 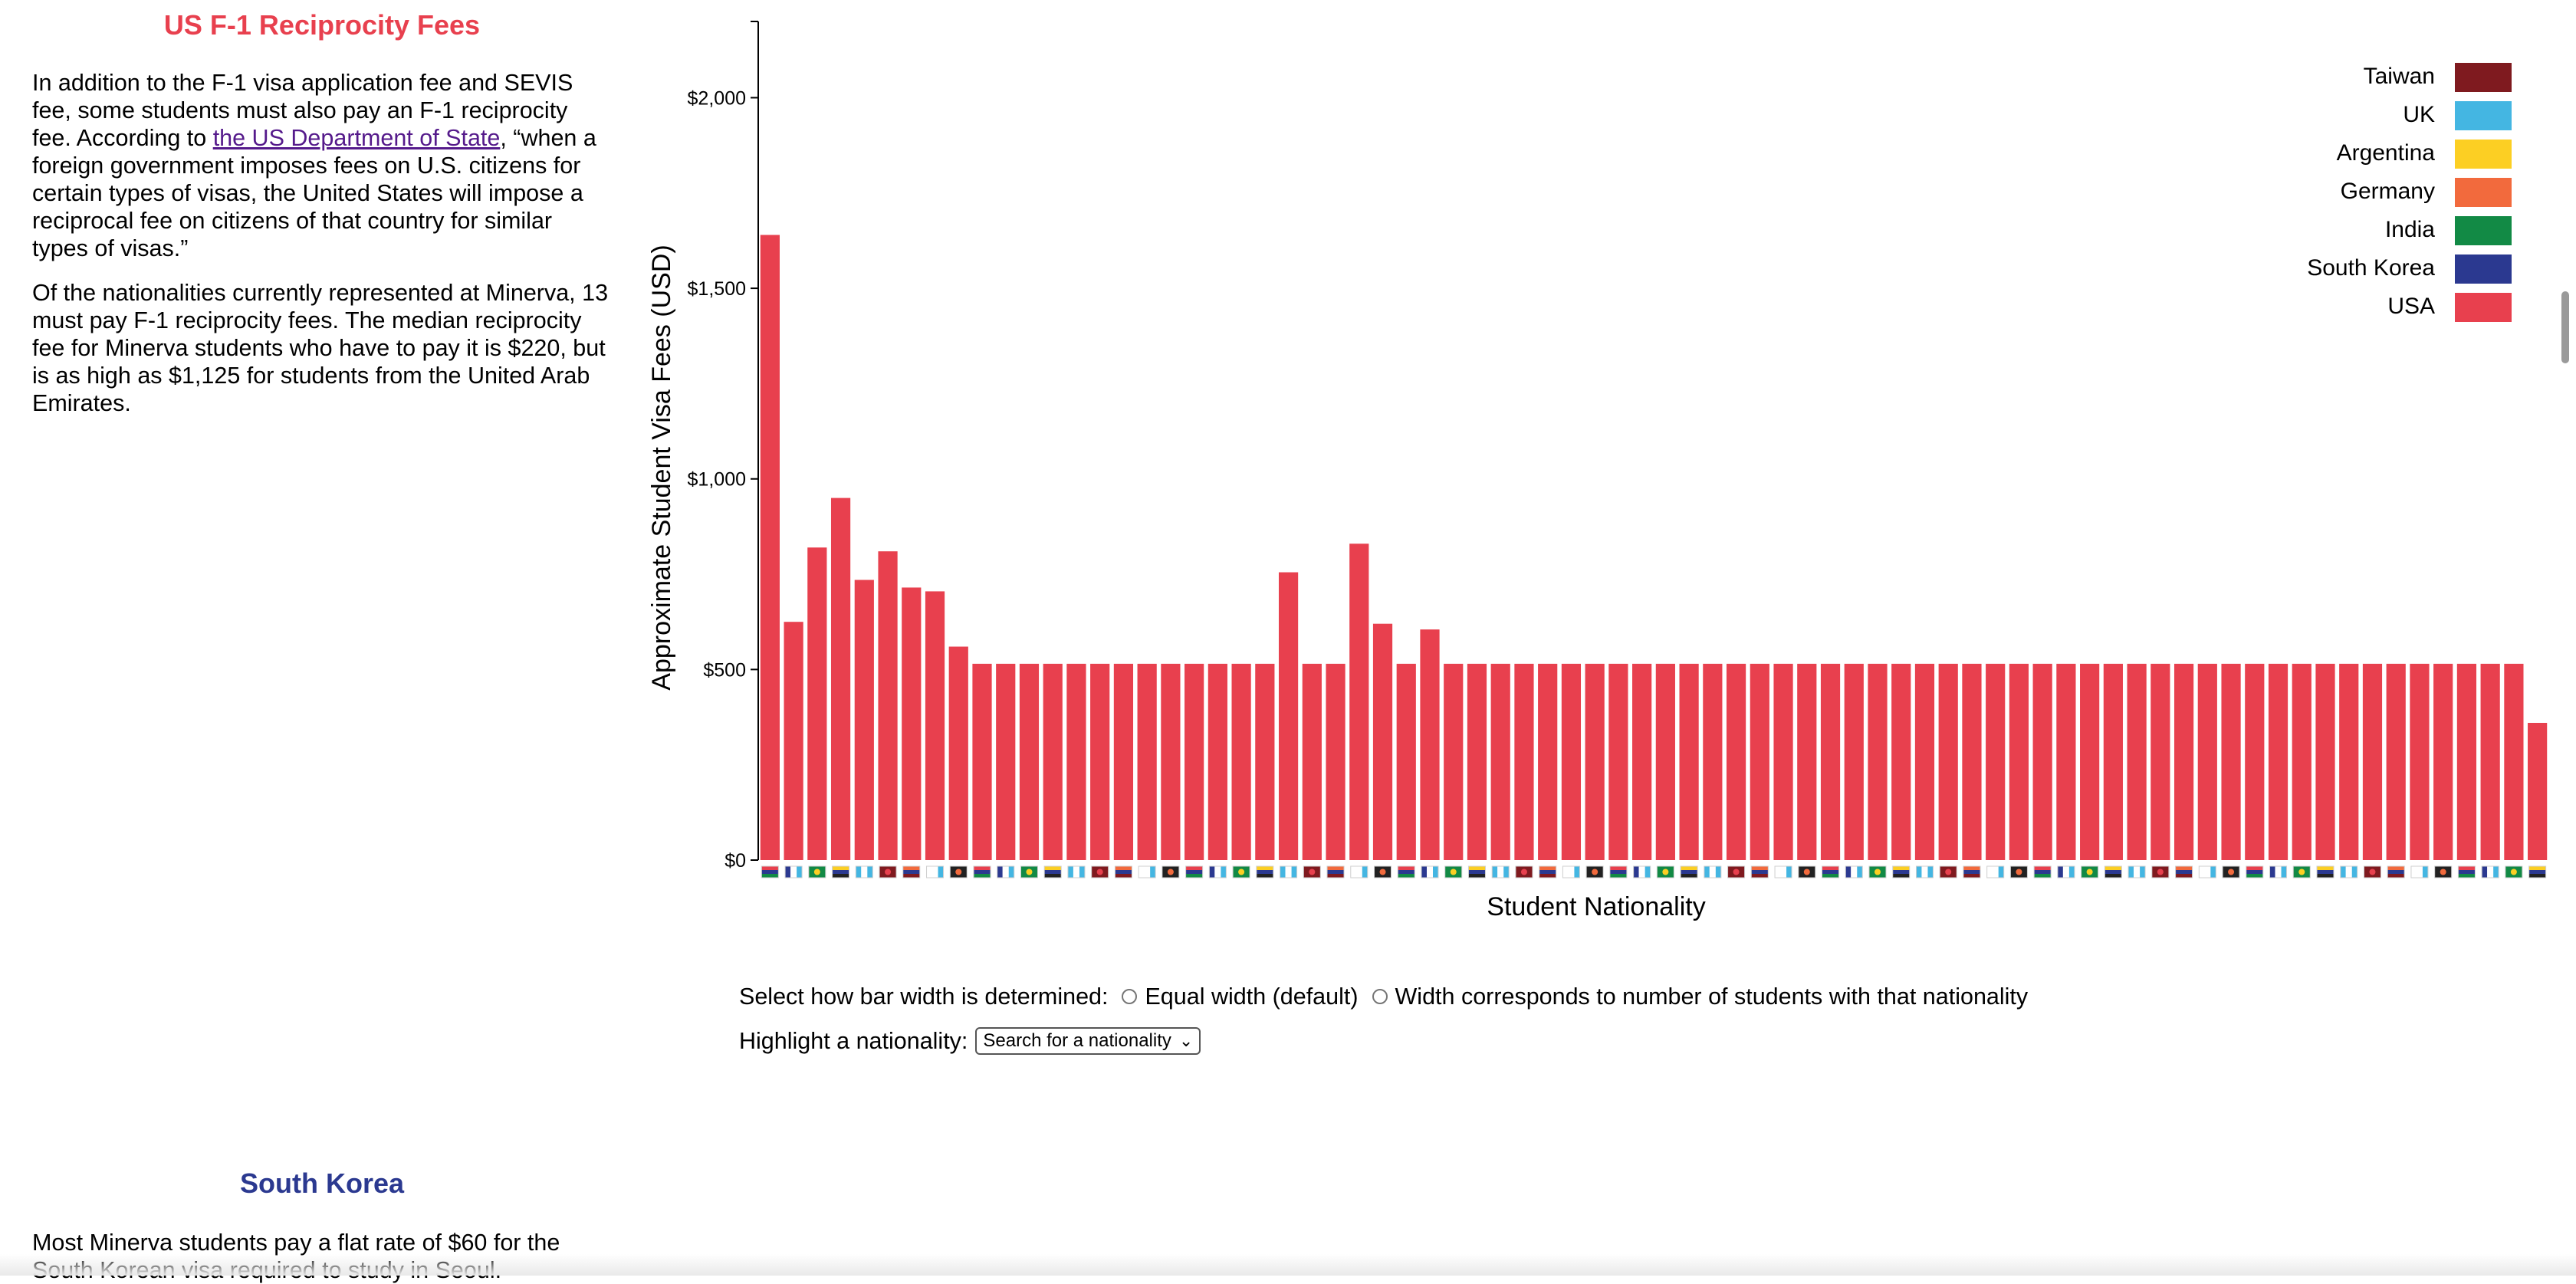 What do you see at coordinates (1130, 996) in the screenshot?
I see `equal-width-radio` at bounding box center [1130, 996].